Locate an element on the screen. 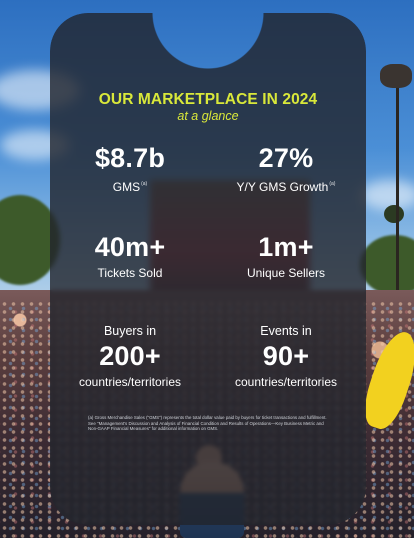 The image size is (414, 538). page-subtitle: at a glance is located at coordinates (208, 116).